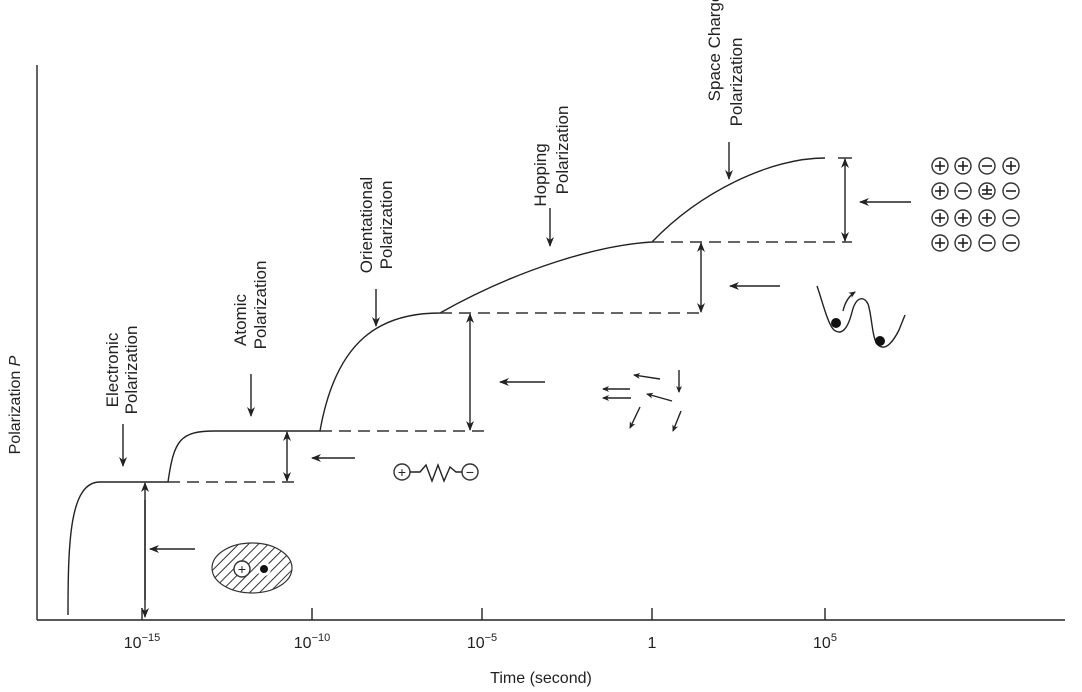  I want to click on ion-spring-dipole-icon: + −, so click(436, 473).